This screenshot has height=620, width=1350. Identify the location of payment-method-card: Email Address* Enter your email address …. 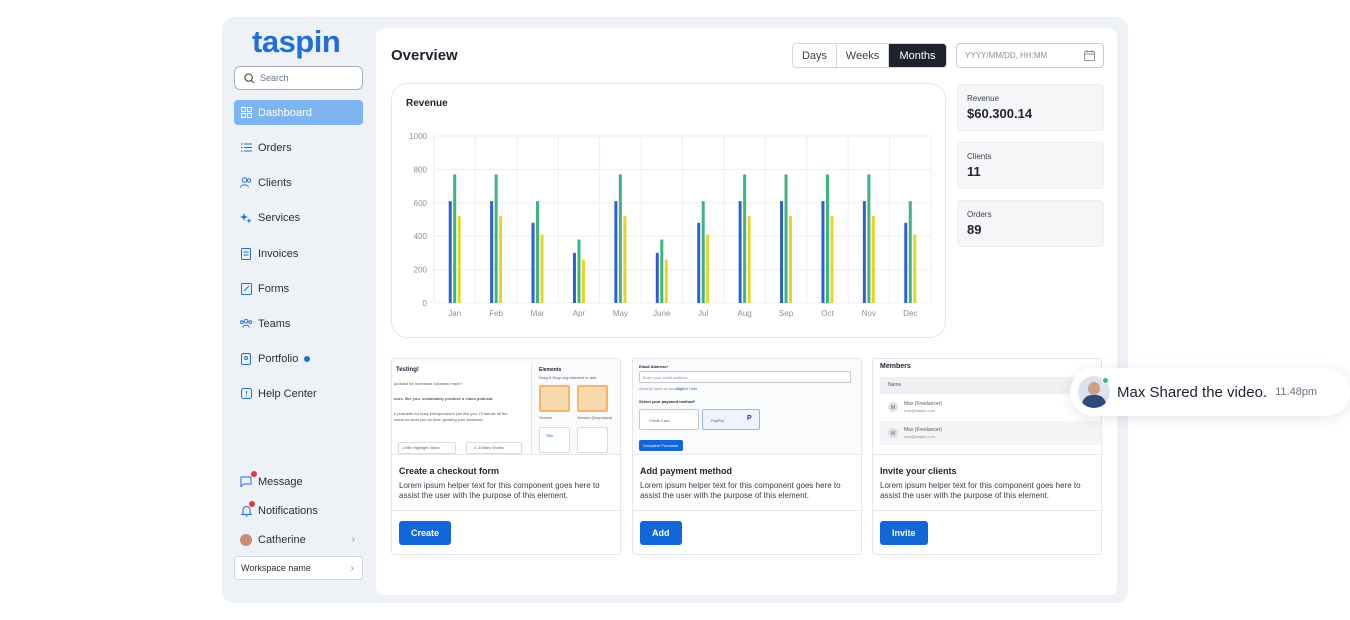
(747, 456).